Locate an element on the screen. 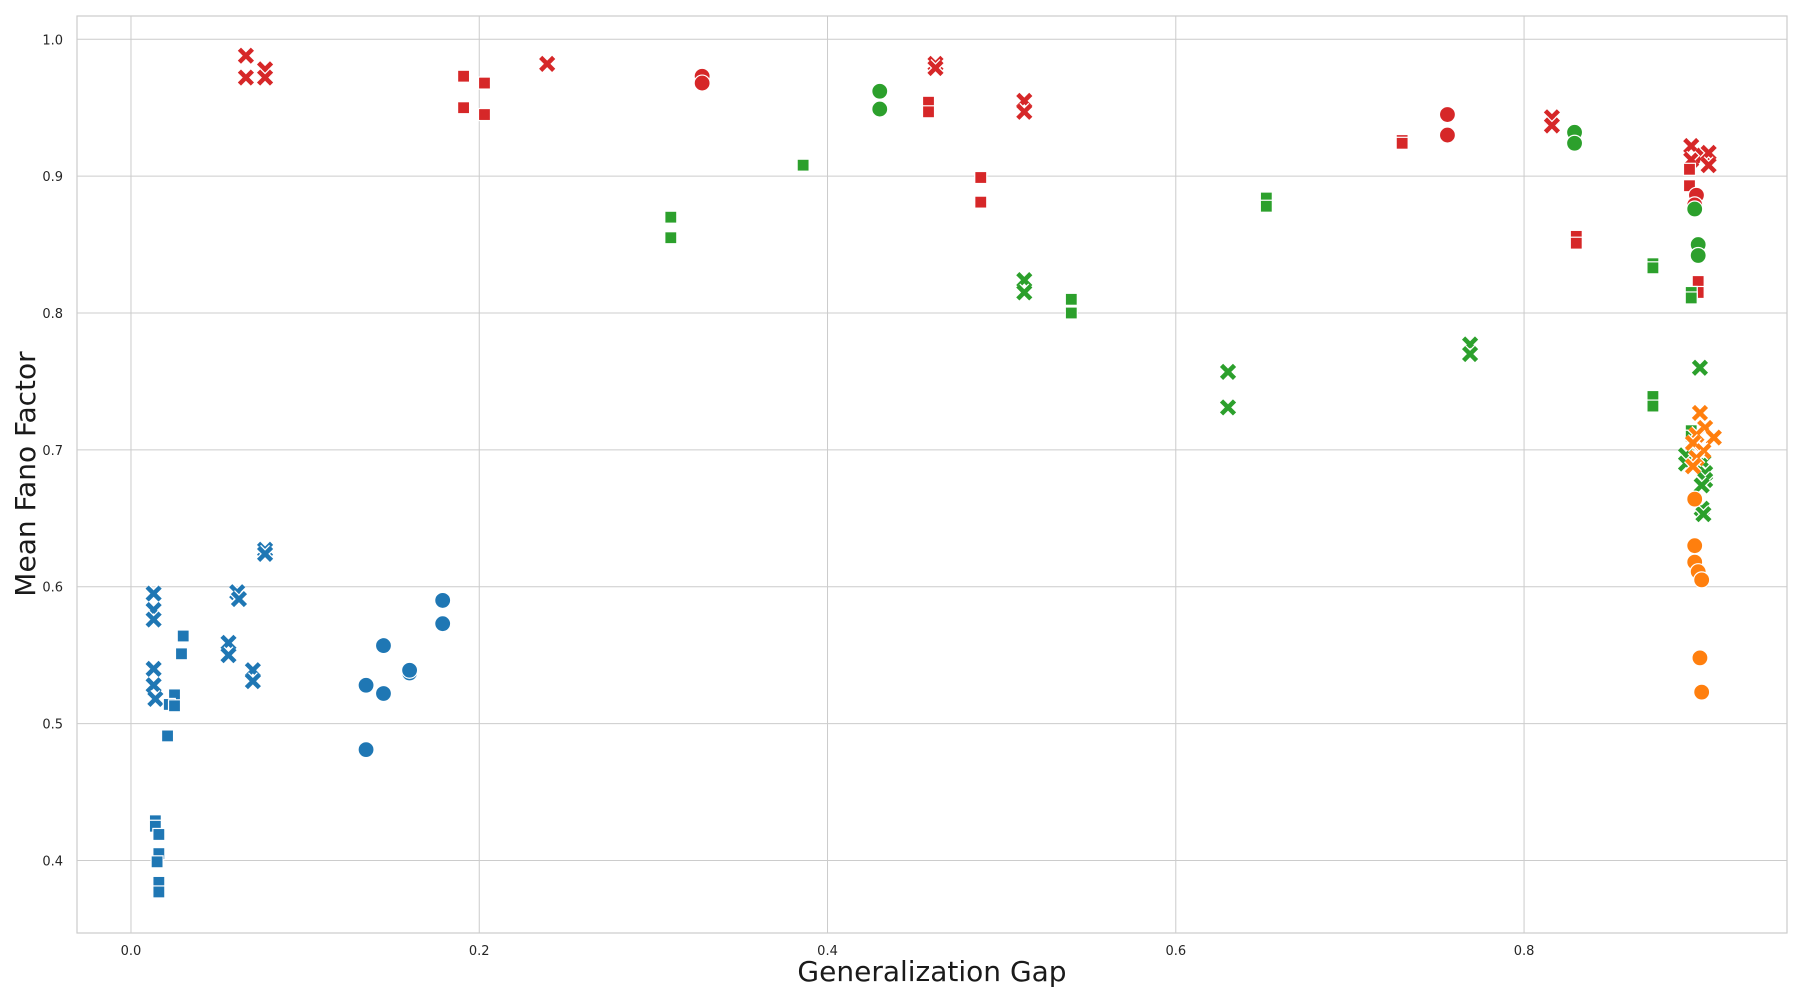 This screenshot has height=1000, width=1800. x-tick-label: 0.0 is located at coordinates (131, 951).